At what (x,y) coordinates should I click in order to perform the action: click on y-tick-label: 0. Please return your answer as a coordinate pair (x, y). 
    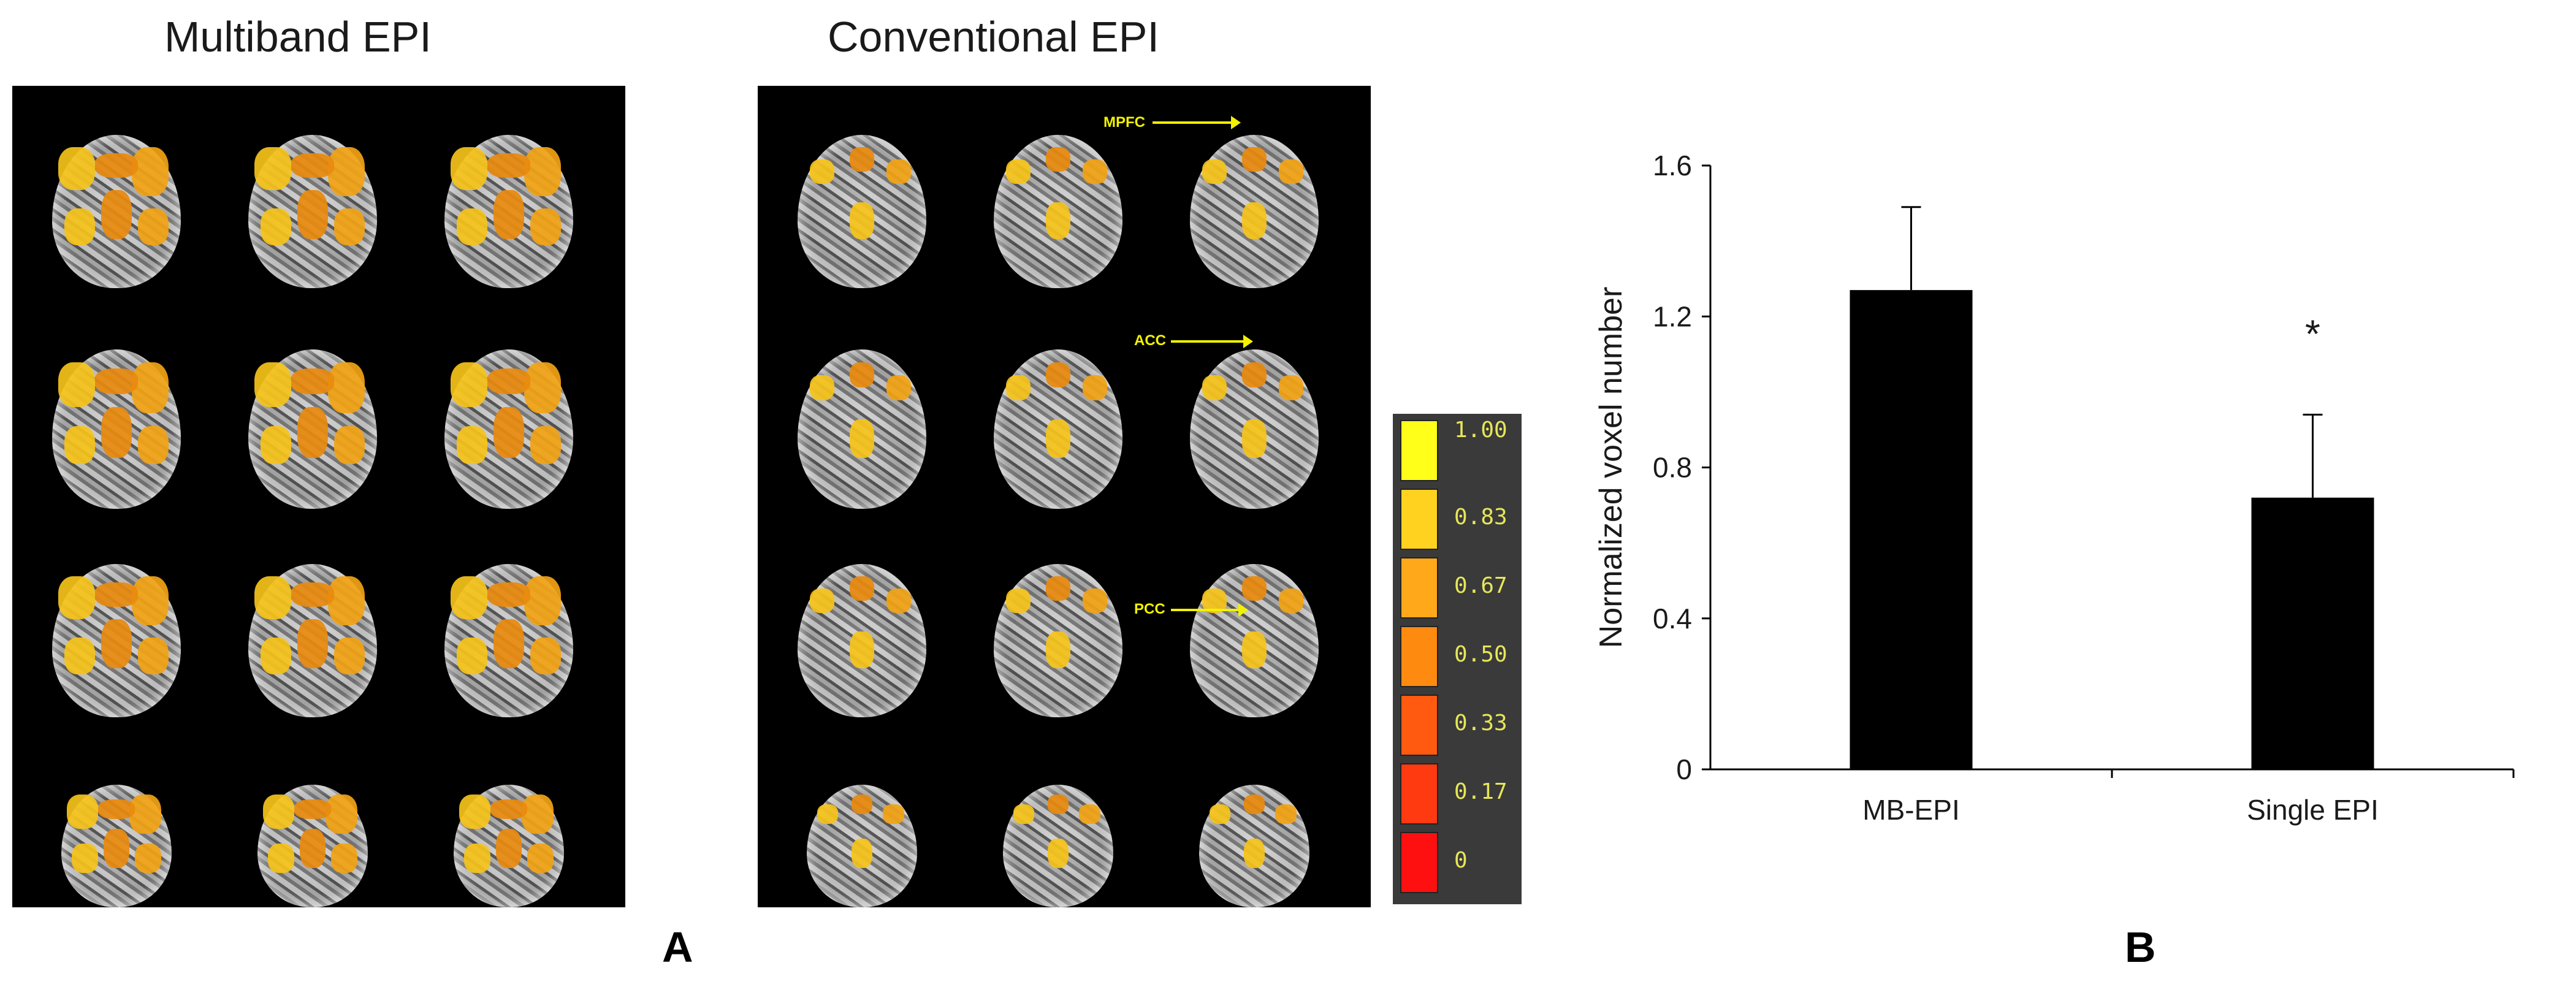
    Looking at the image, I should click on (1684, 769).